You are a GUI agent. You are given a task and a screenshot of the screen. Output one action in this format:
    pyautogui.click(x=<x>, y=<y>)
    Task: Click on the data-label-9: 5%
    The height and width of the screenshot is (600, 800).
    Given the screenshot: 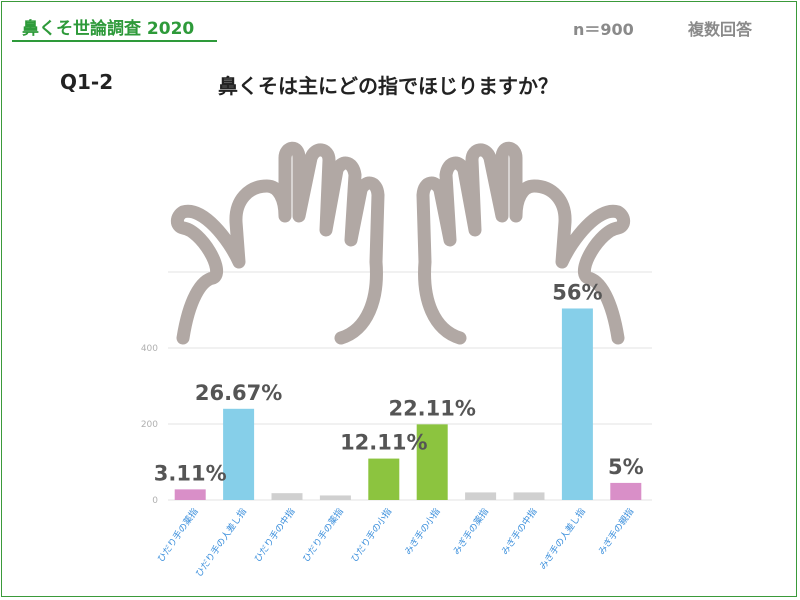 What is the action you would take?
    pyautogui.click(x=626, y=467)
    